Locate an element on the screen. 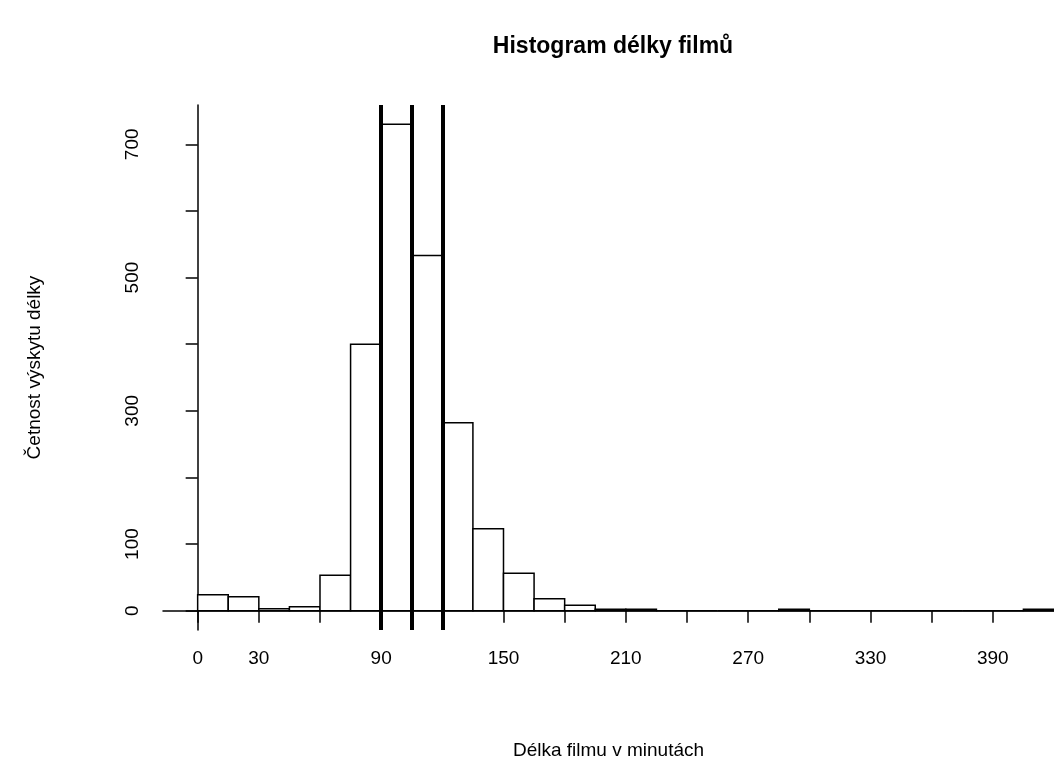 This screenshot has width=1054, height=776. y-tick-label: 0 is located at coordinates (131, 610).